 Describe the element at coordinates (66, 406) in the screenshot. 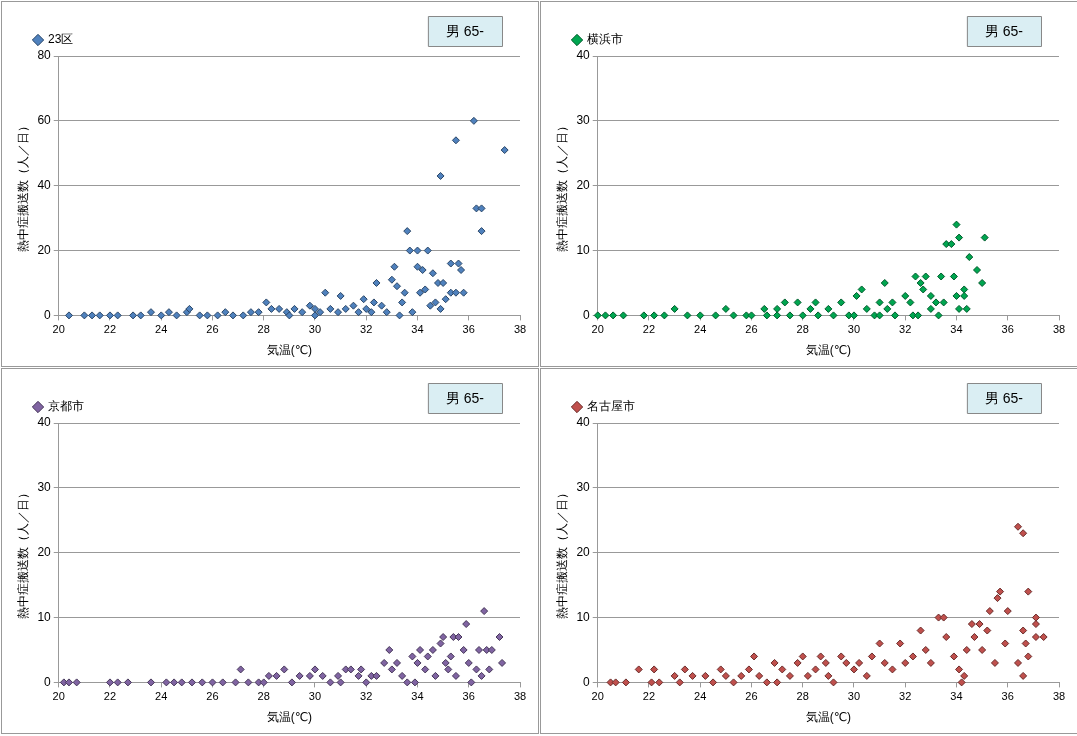

I see `legend-label: 京都市` at that location.